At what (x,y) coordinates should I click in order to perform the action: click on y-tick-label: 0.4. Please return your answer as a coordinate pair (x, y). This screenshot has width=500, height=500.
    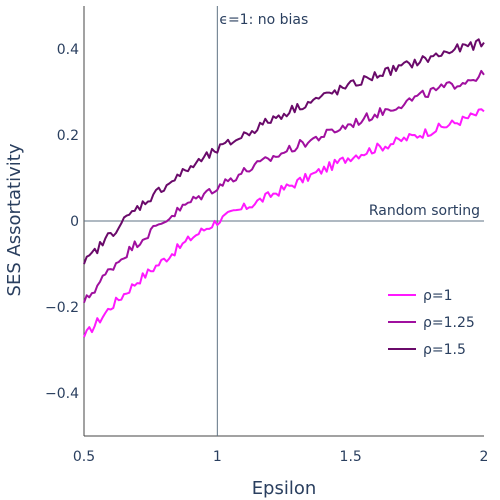
    Looking at the image, I should click on (68, 50).